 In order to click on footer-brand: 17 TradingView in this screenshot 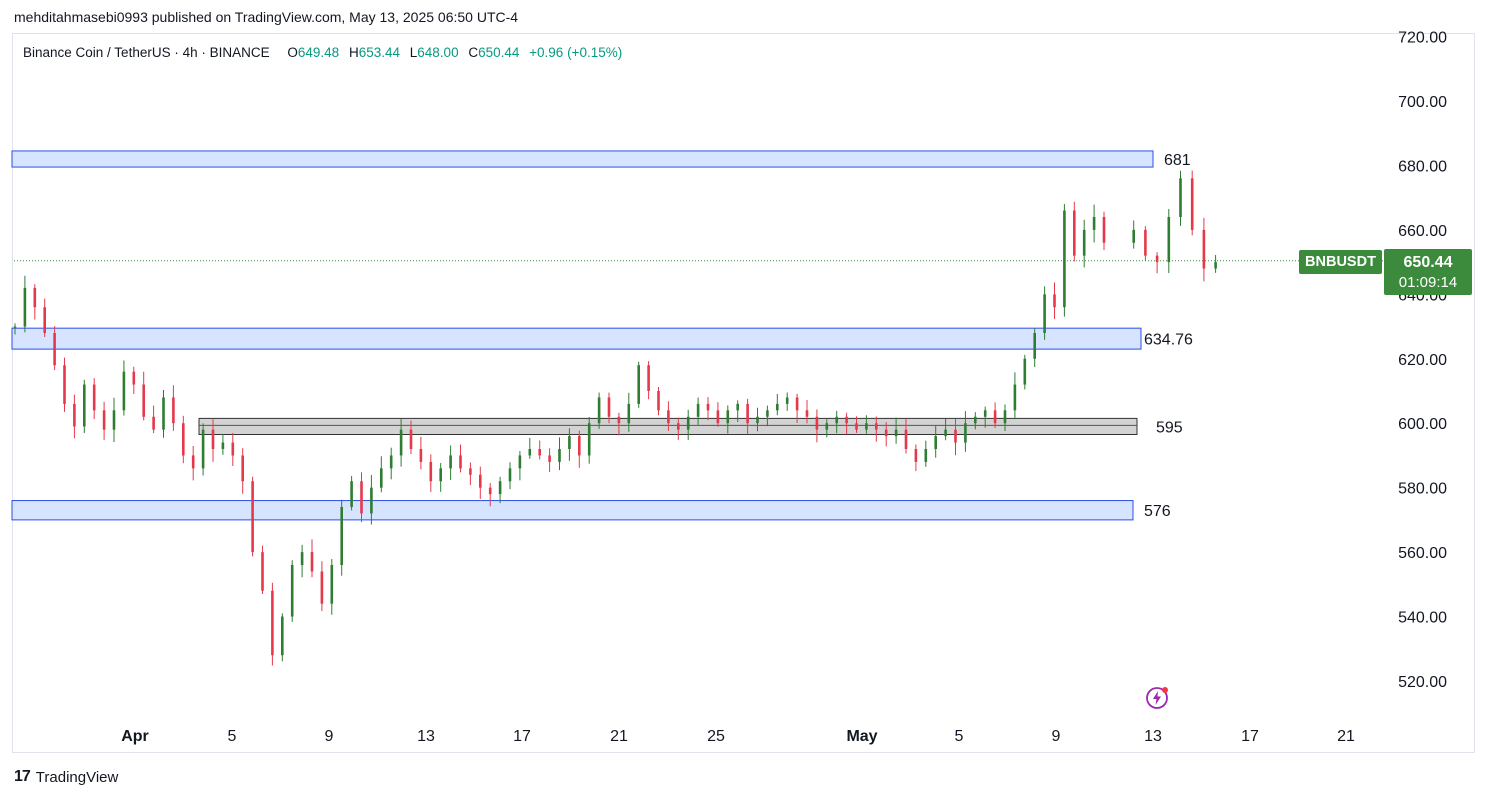, I will do `click(66, 777)`.